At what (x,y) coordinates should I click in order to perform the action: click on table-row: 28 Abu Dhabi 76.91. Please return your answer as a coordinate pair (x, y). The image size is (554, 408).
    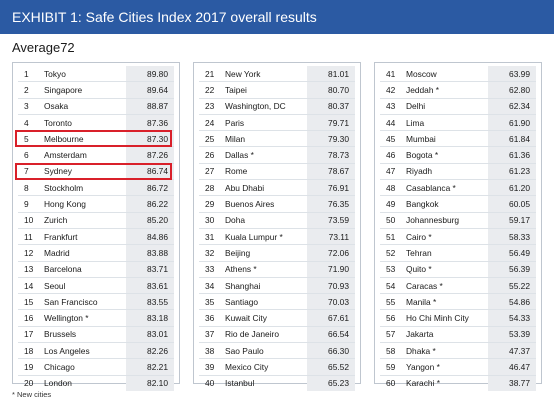
    Looking at the image, I should click on (277, 188).